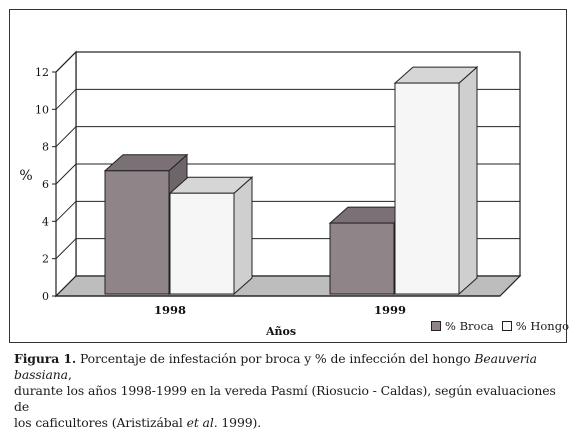 The height and width of the screenshot is (431, 580). I want to click on legend-swatch-hongo, so click(506, 326).